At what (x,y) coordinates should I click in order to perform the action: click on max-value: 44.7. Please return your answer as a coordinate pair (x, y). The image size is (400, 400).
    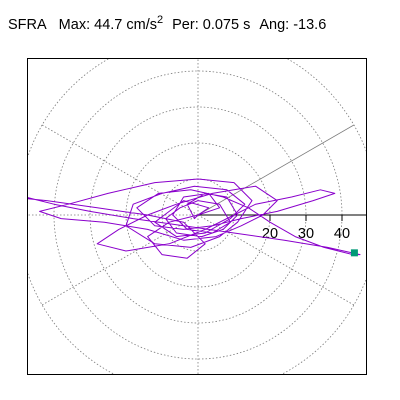
    Looking at the image, I should click on (108, 25).